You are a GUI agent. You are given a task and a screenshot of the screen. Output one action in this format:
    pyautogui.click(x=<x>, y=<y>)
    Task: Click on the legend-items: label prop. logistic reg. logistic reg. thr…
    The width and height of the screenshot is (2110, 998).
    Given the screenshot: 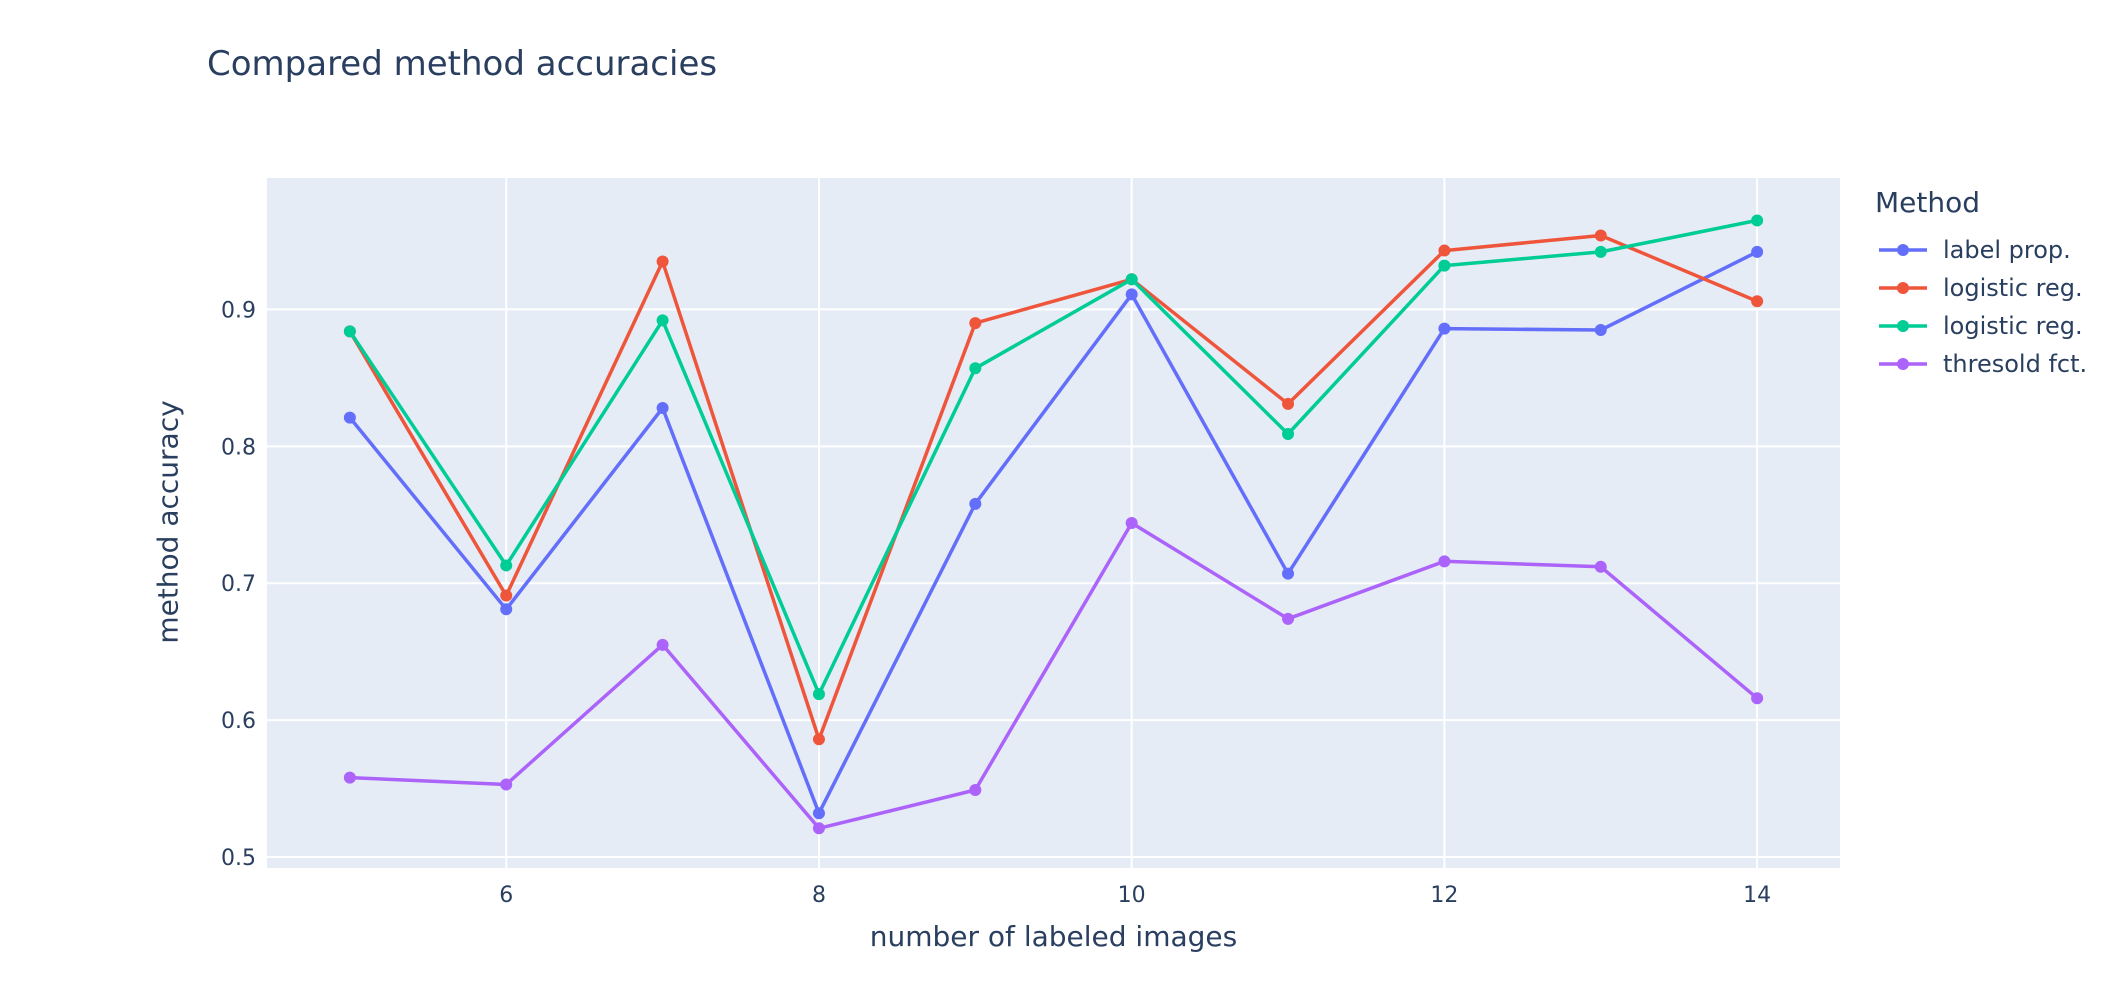 What is the action you would take?
    pyautogui.click(x=1981, y=307)
    